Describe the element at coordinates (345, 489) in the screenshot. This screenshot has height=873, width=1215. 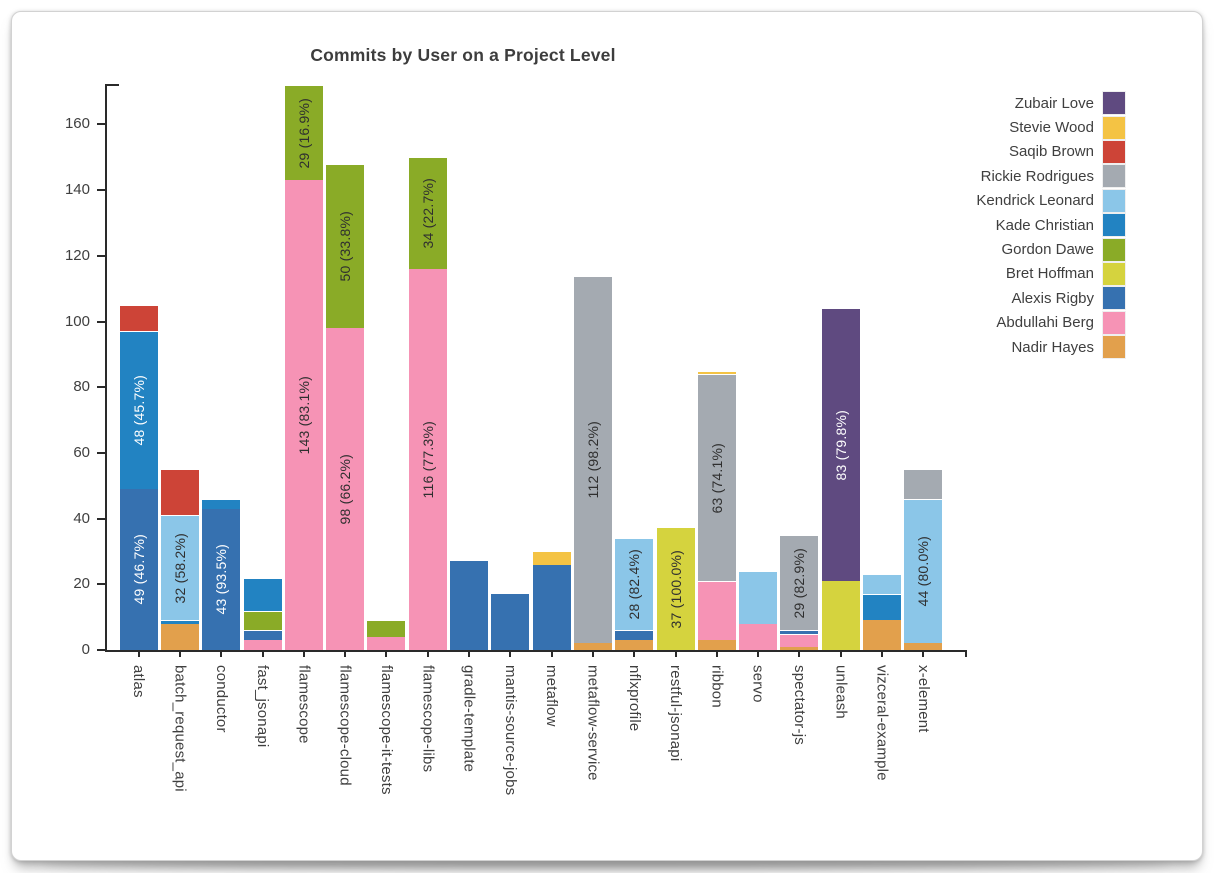
I see `bar-flamescope-cloud-abdullahi-berg: 98 (66.2%)` at that location.